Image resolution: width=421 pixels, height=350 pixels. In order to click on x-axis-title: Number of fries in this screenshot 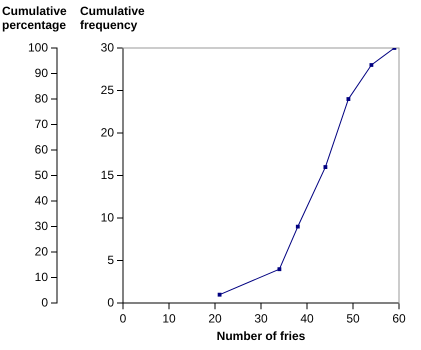, I will do `click(261, 336)`.